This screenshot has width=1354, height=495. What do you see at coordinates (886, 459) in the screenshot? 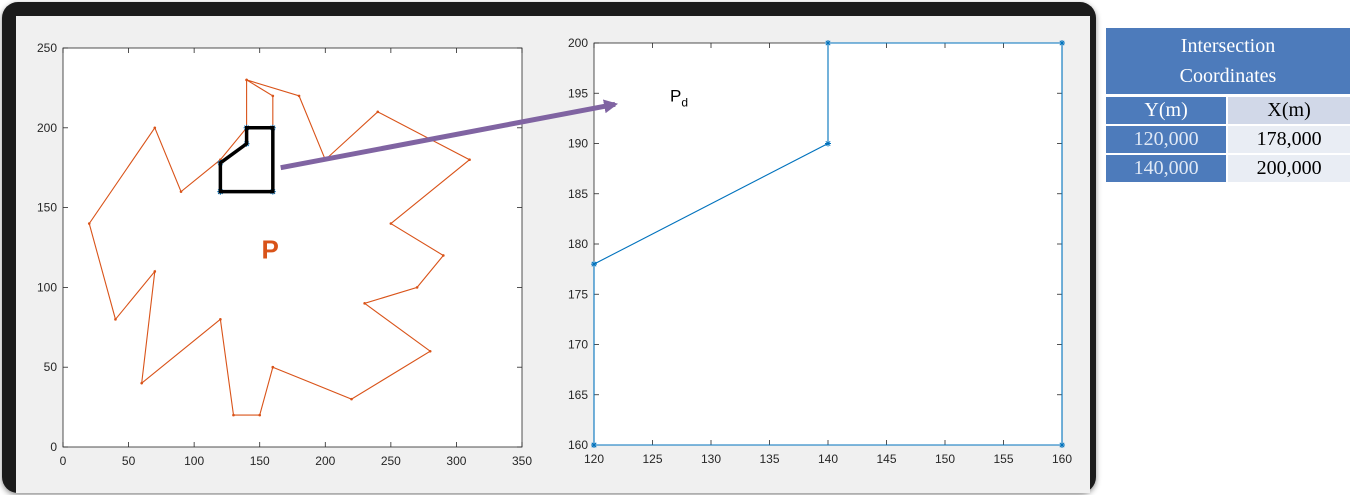
I see `x-tick-label: 145` at bounding box center [886, 459].